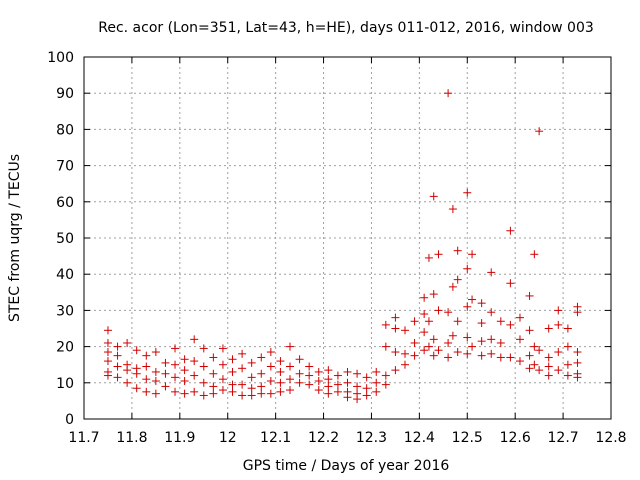 The width and height of the screenshot is (640, 480). What do you see at coordinates (83, 438) in the screenshot?
I see `x-tick-label: 11.7` at bounding box center [83, 438].